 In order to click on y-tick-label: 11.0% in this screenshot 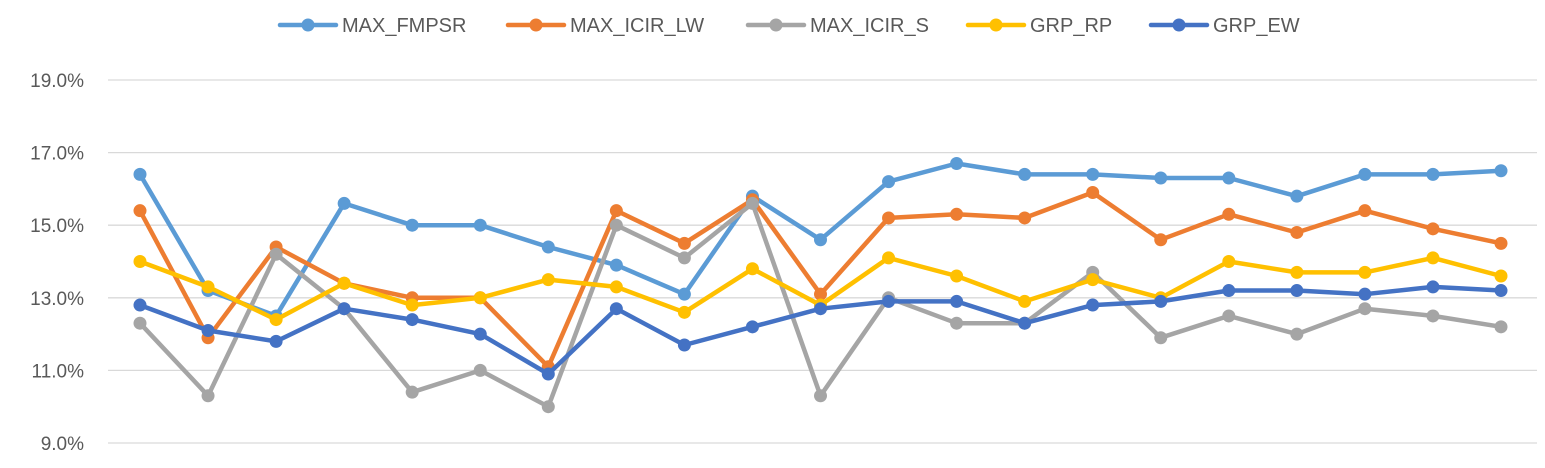, I will do `click(58, 371)`.